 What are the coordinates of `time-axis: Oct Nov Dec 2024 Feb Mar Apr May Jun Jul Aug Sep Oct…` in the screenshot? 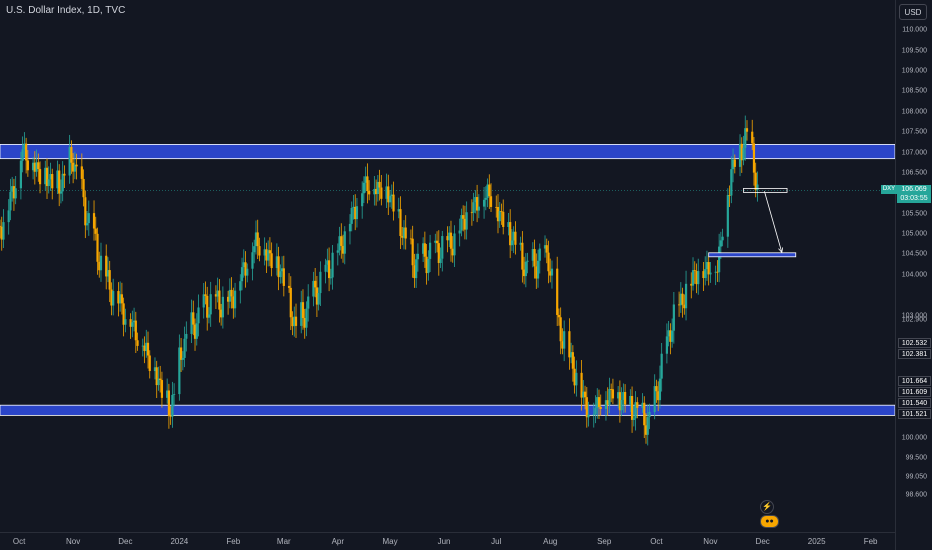 It's located at (447, 541).